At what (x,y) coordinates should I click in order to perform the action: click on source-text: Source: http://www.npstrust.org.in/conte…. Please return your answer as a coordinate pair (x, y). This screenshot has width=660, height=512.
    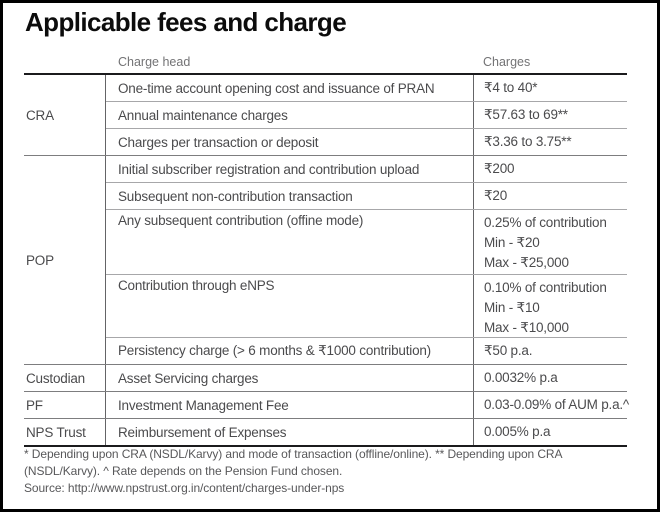
    Looking at the image, I should click on (184, 488).